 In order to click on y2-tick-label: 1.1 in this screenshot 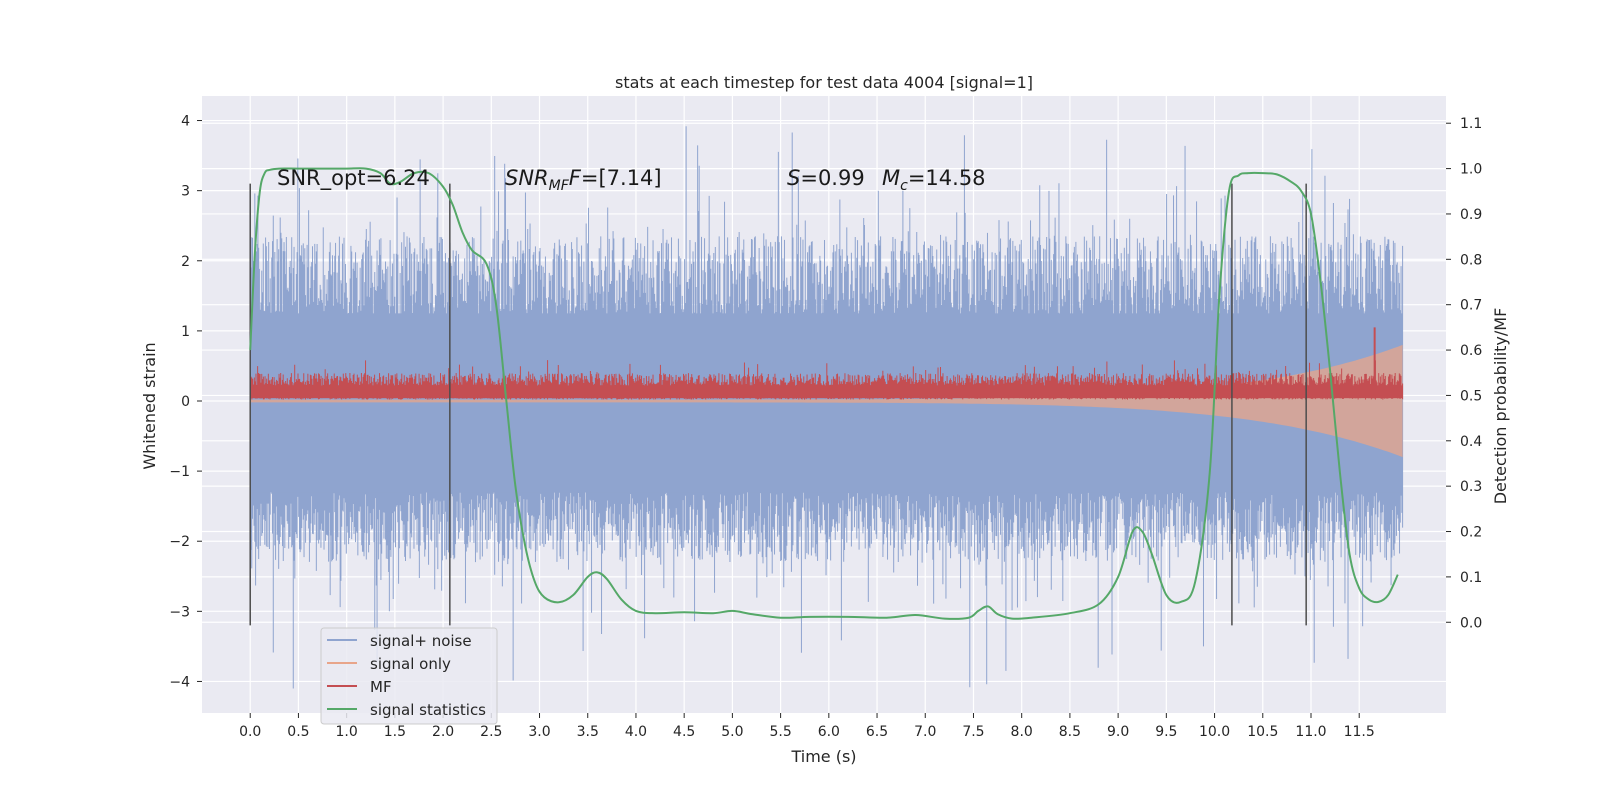, I will do `click(1471, 124)`.